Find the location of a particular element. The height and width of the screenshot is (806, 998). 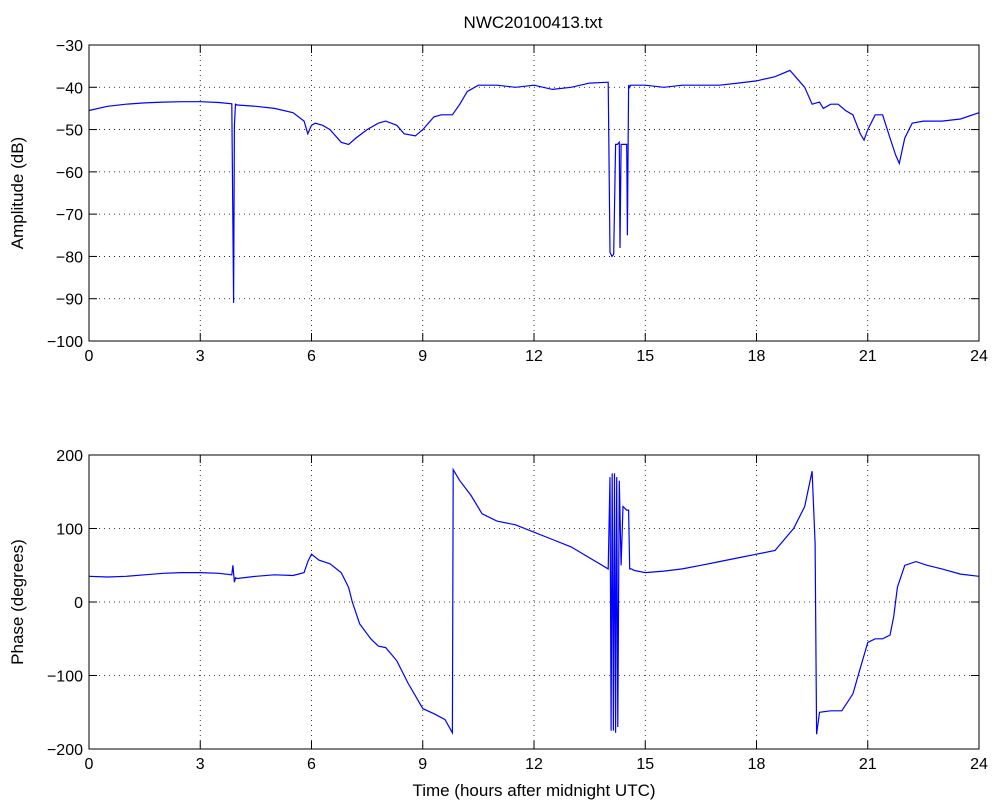

amplitude-x-tick-label: 6 is located at coordinates (311, 356).